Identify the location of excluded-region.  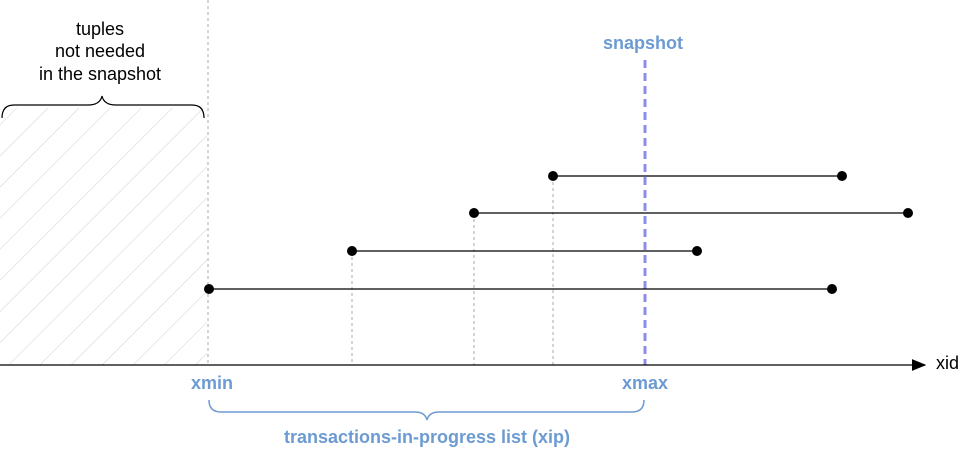
(103, 236).